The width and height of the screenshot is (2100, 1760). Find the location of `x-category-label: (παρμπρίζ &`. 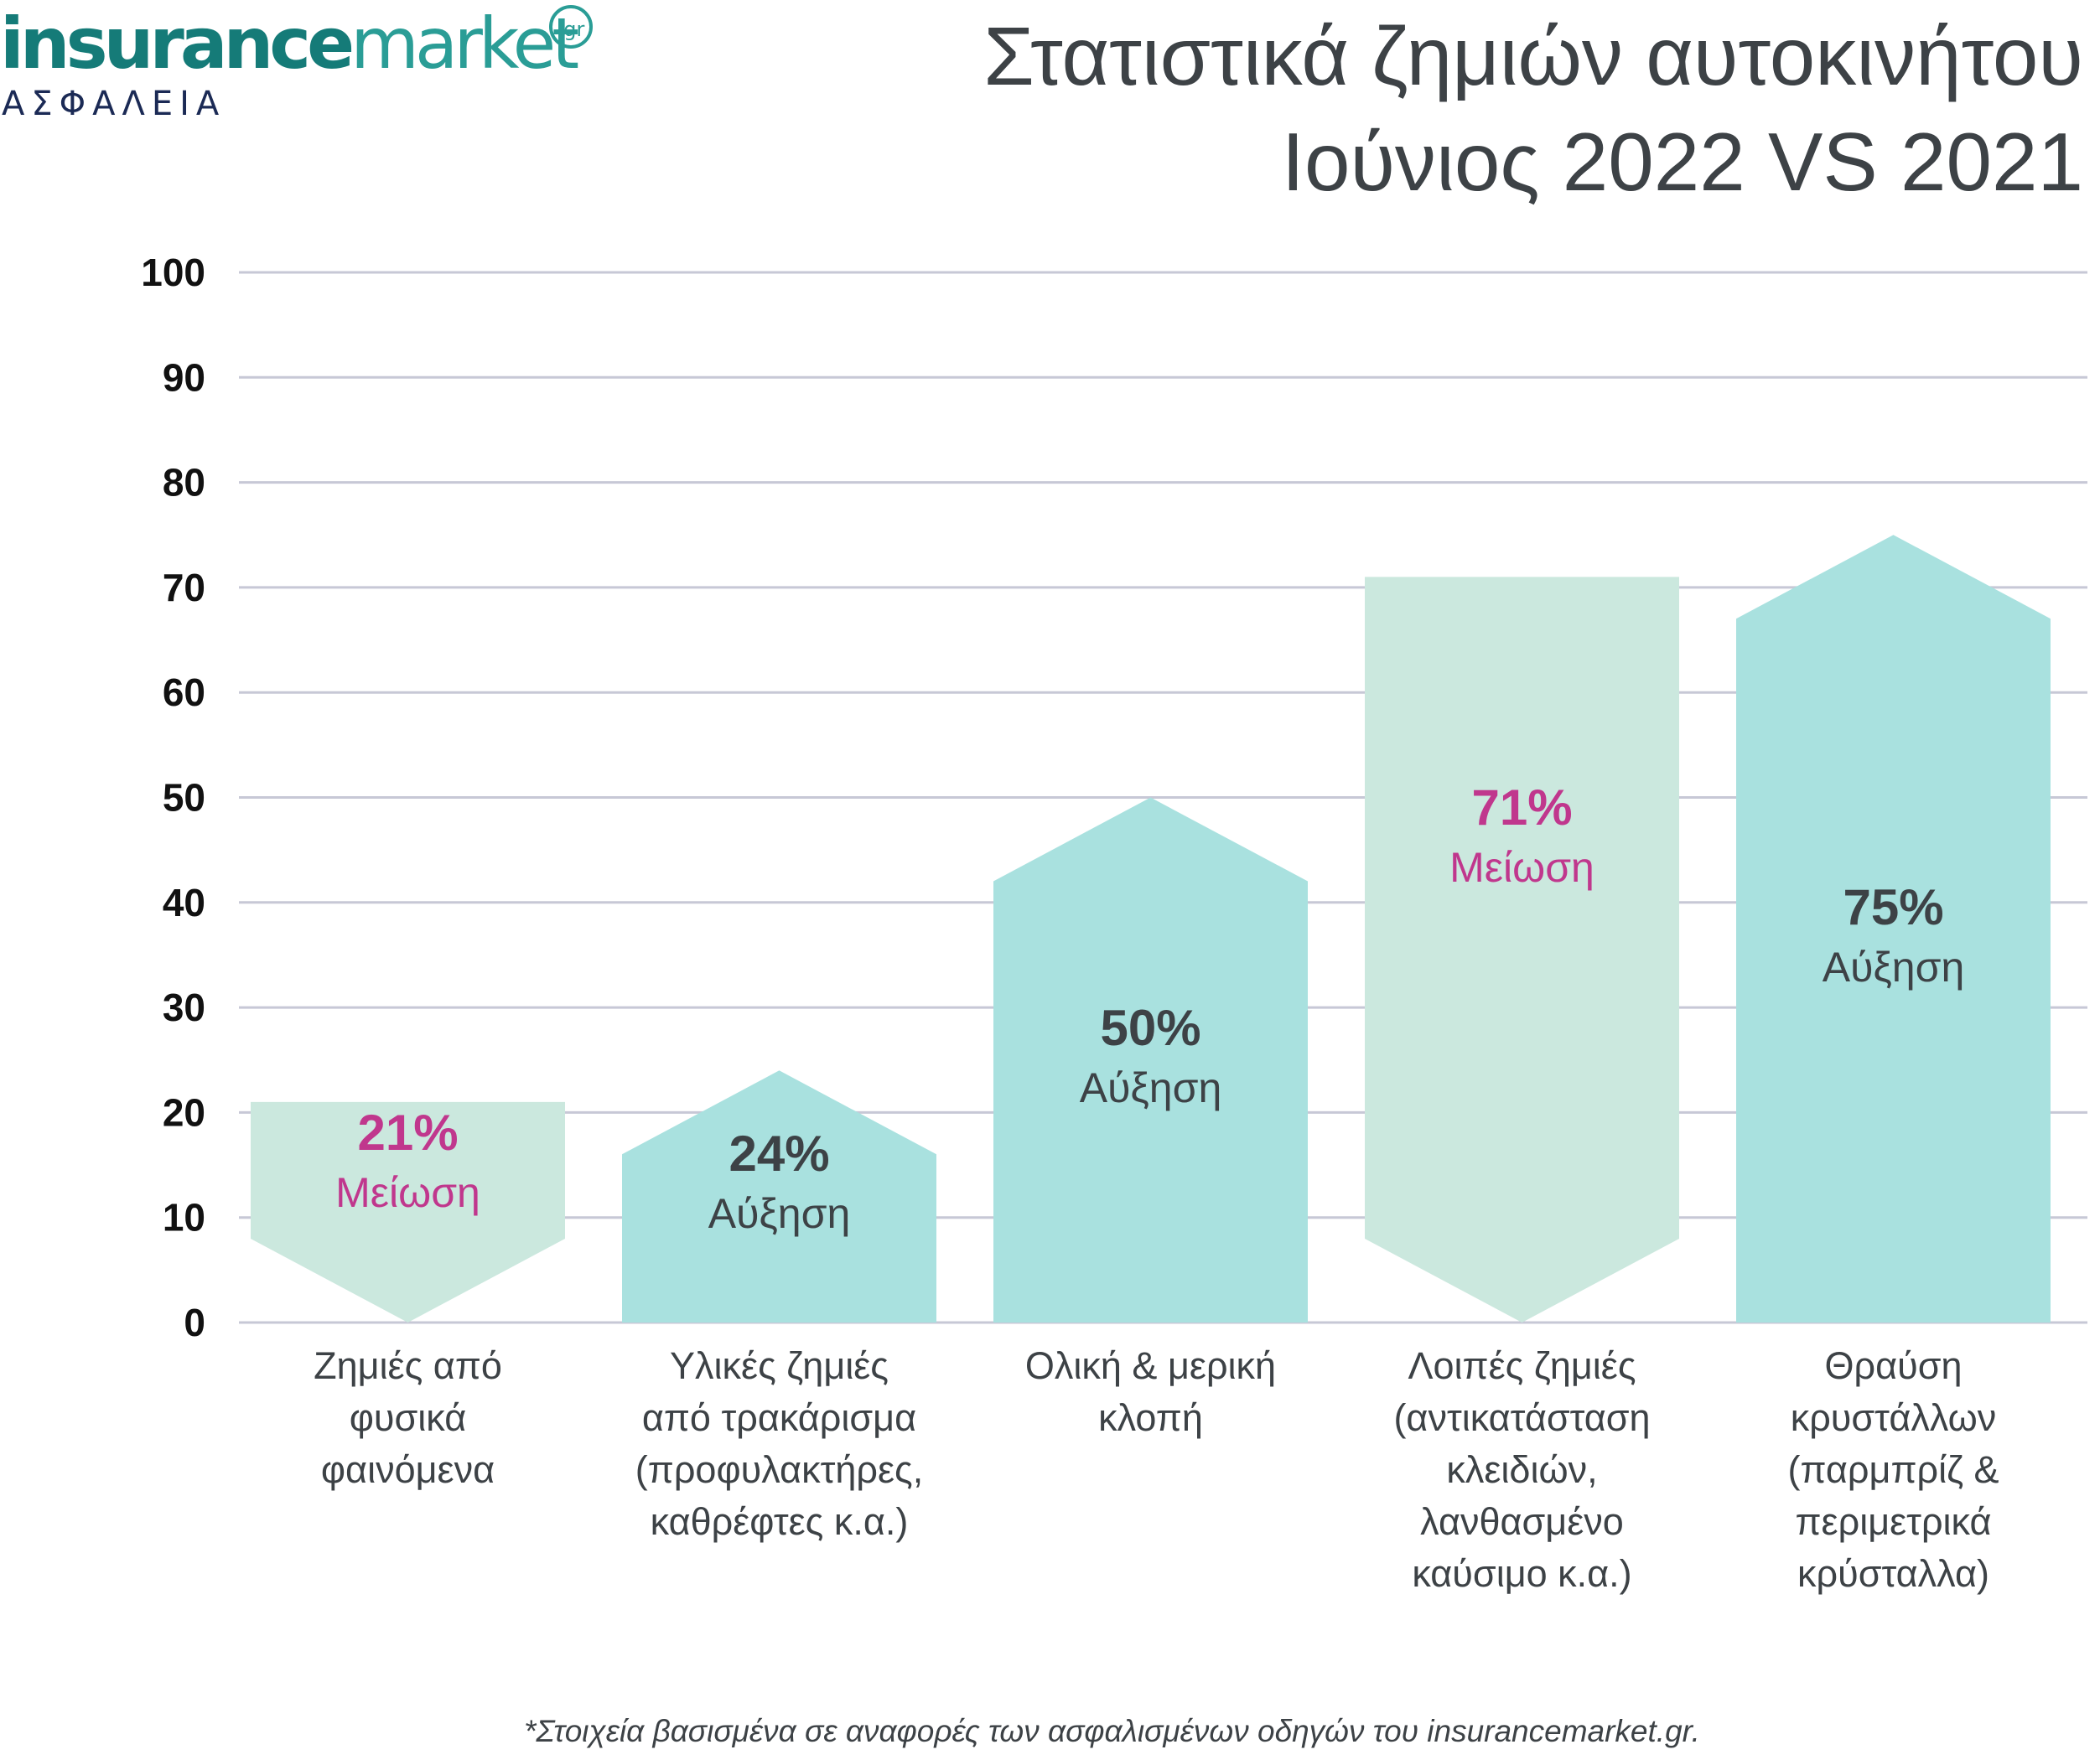

x-category-label: (παρμπρίζ & is located at coordinates (1893, 1469).